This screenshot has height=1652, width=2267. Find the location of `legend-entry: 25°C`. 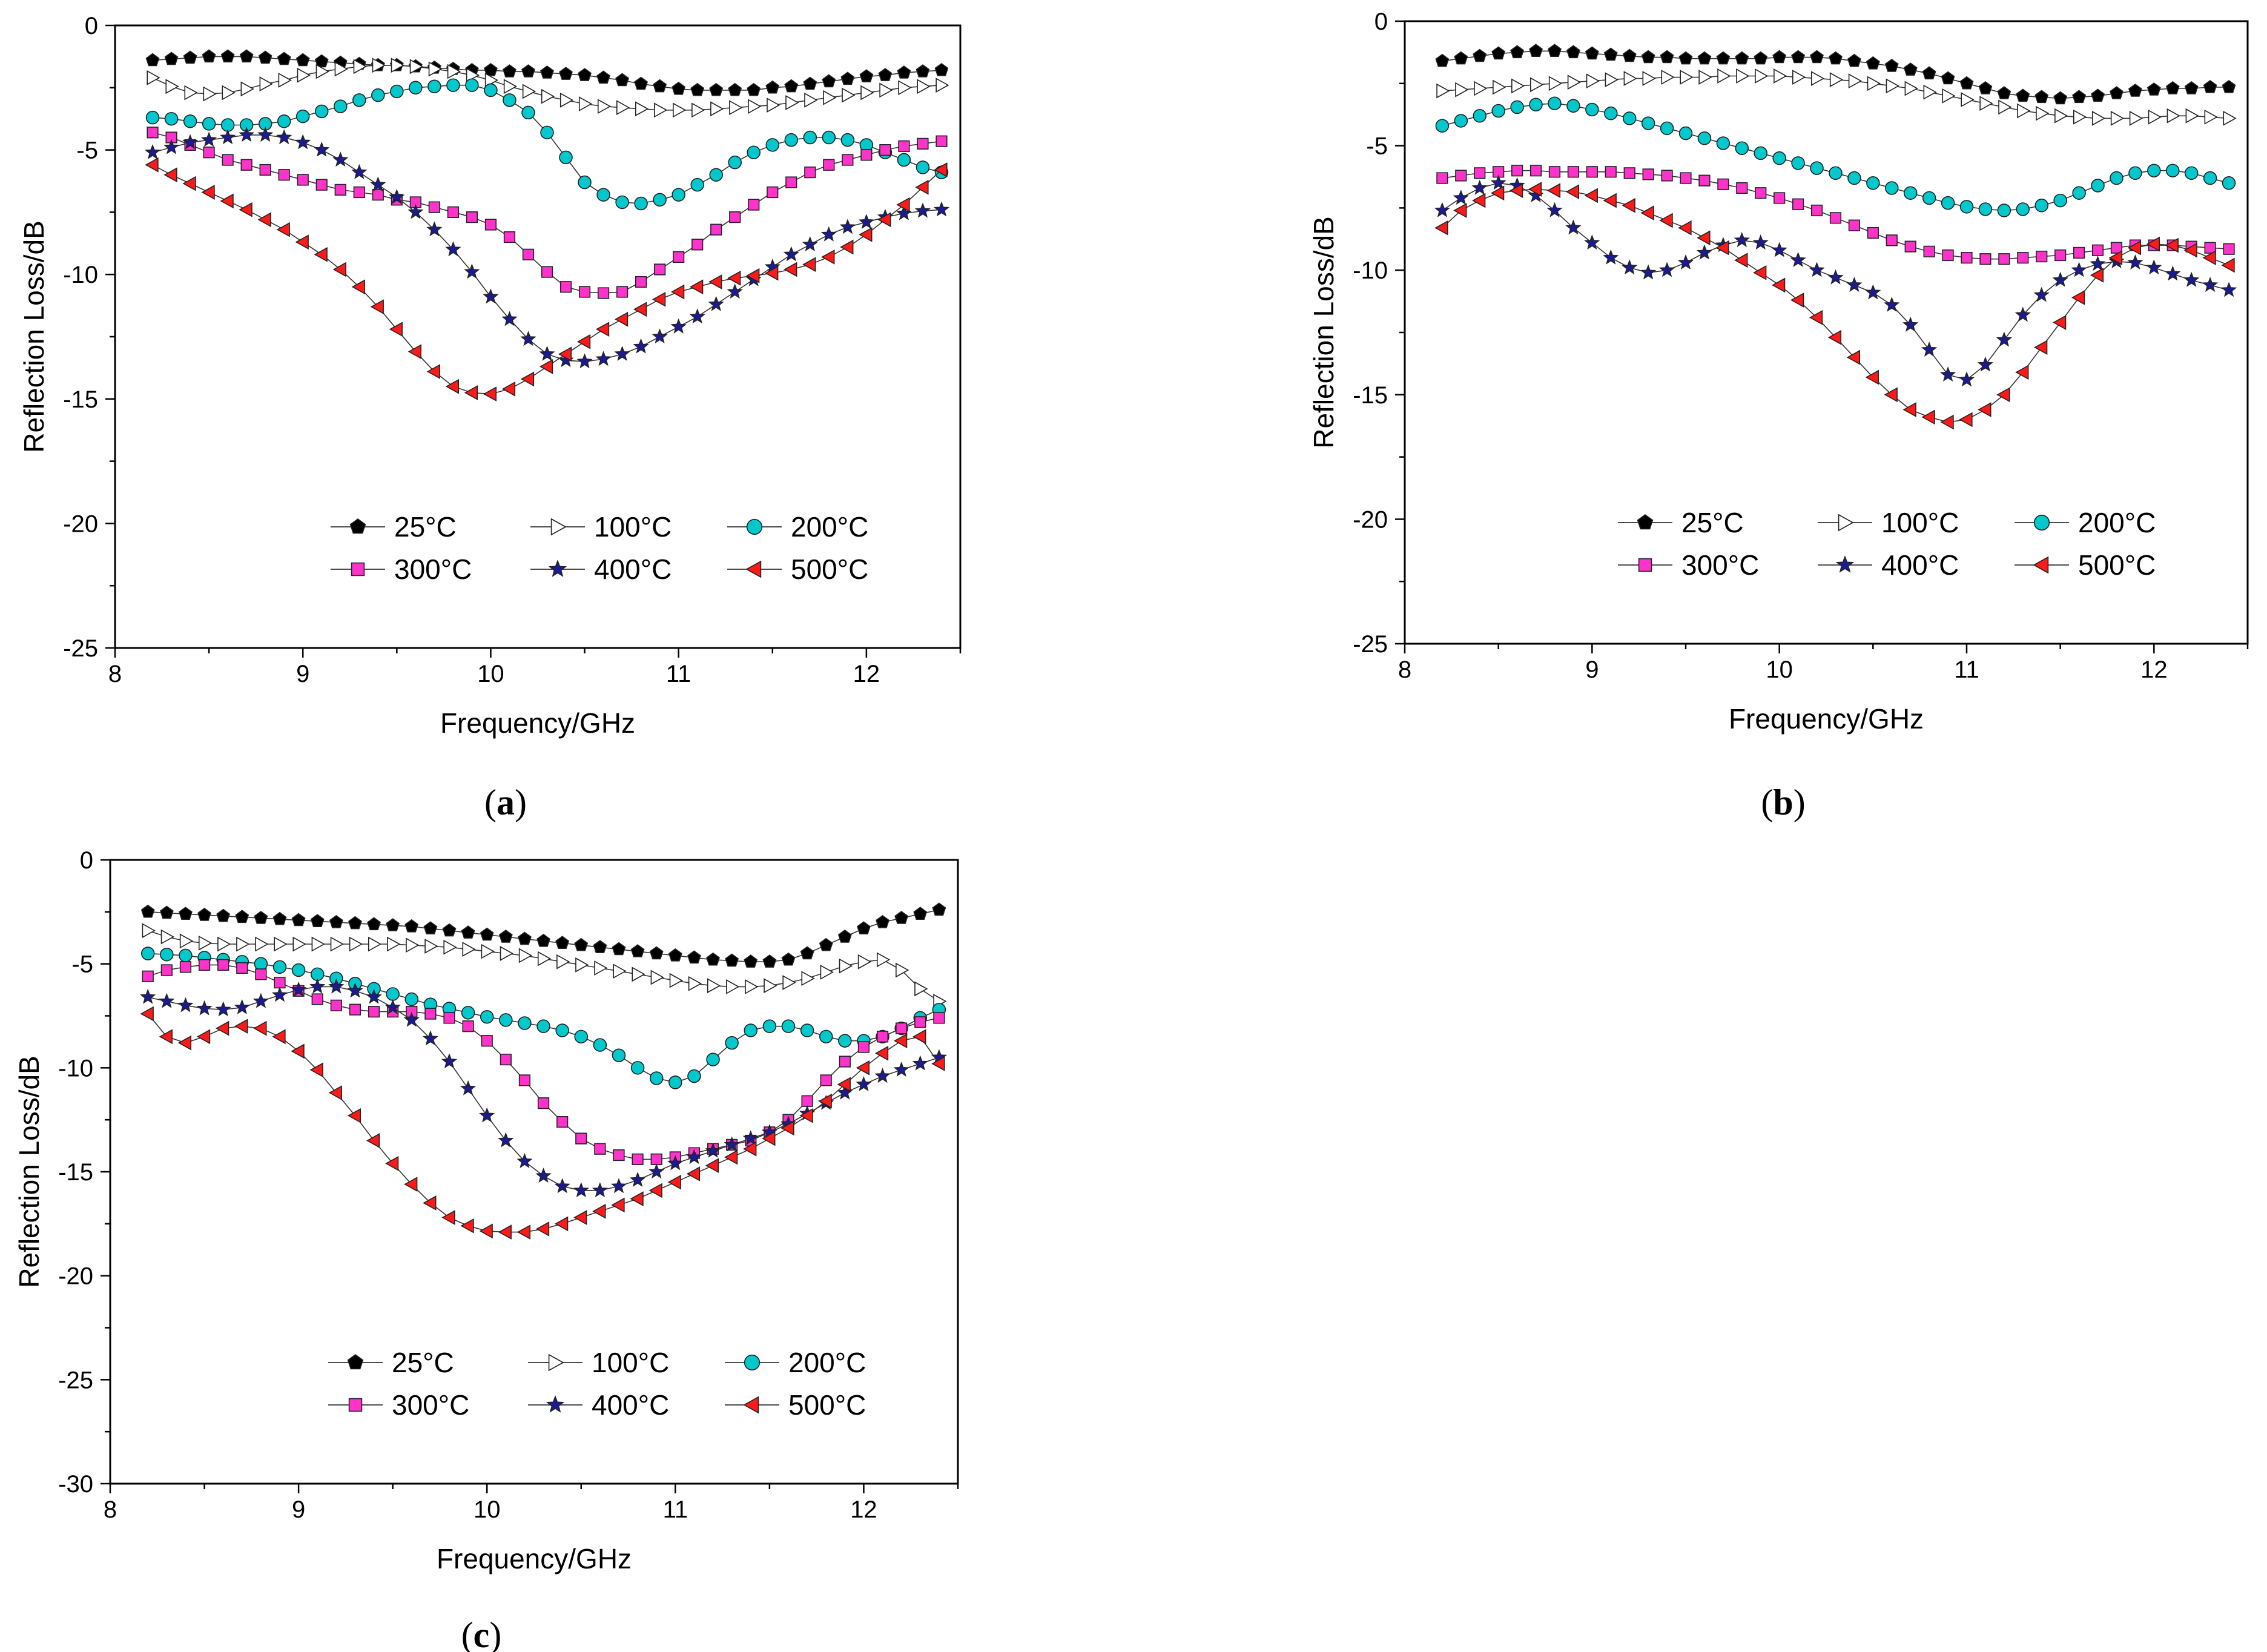

legend-entry: 25°C is located at coordinates (1681, 522).